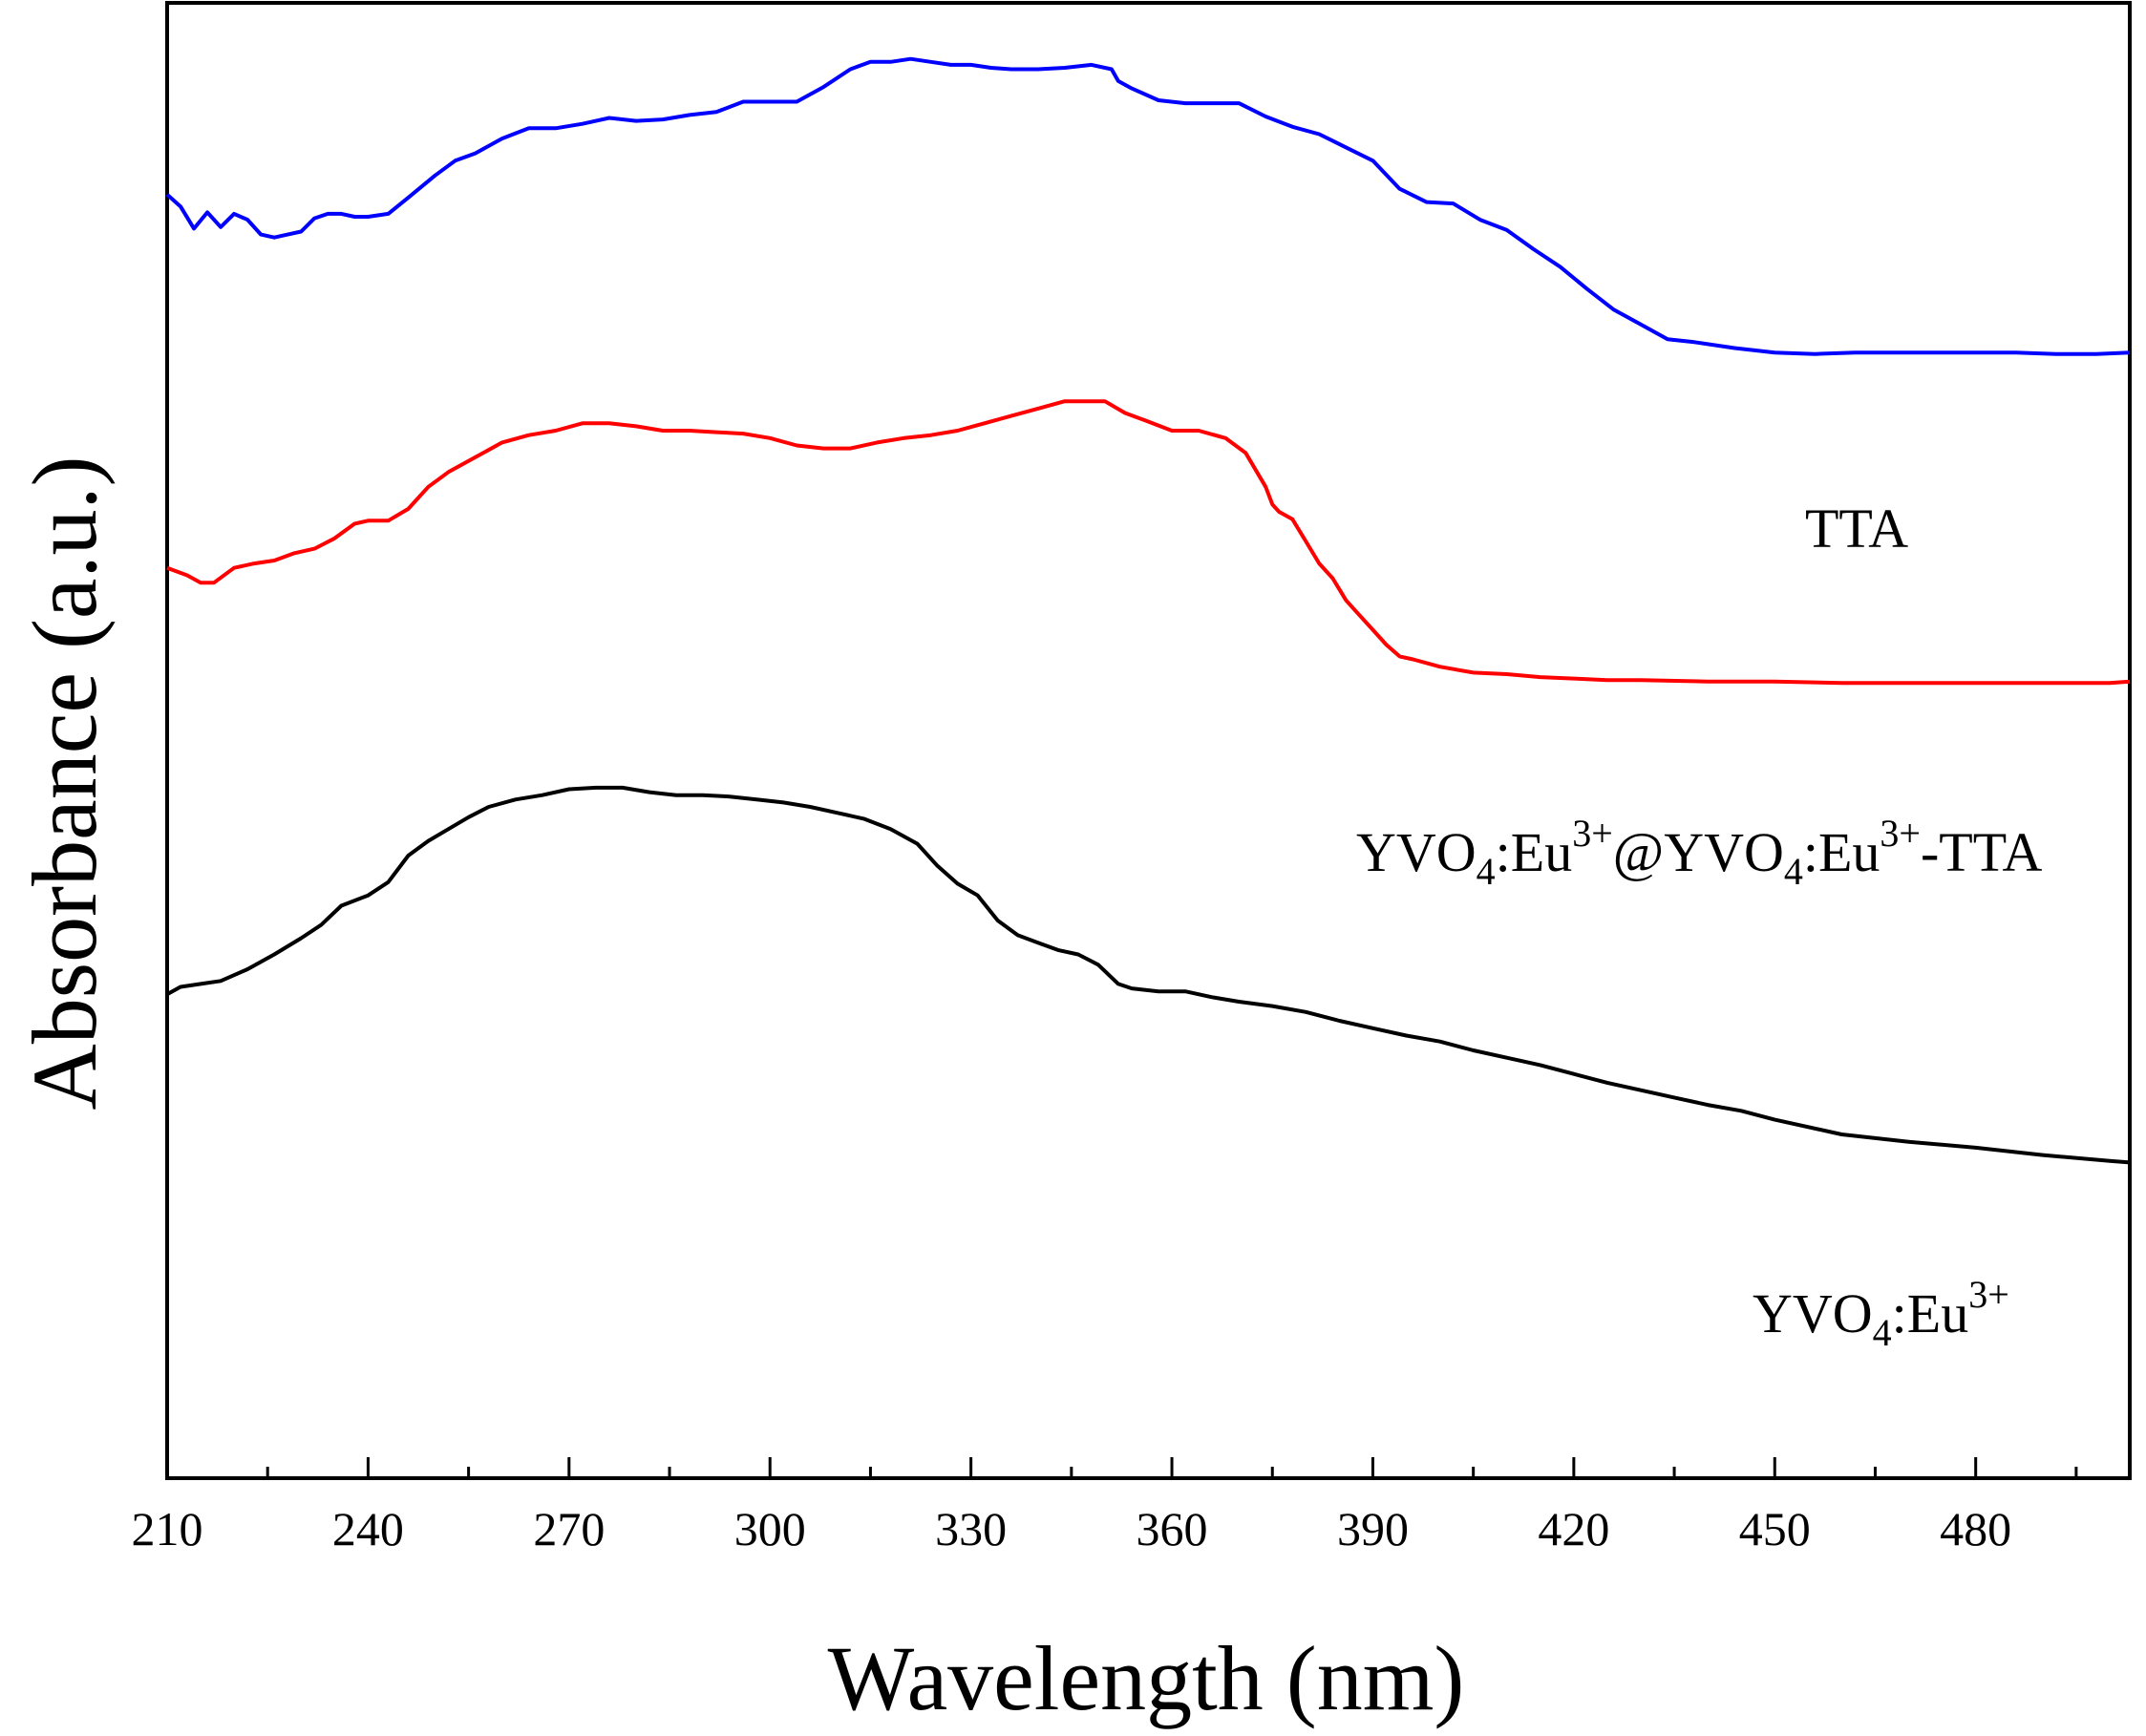  I want to click on series-label-part: -TTA, so click(1982, 852).